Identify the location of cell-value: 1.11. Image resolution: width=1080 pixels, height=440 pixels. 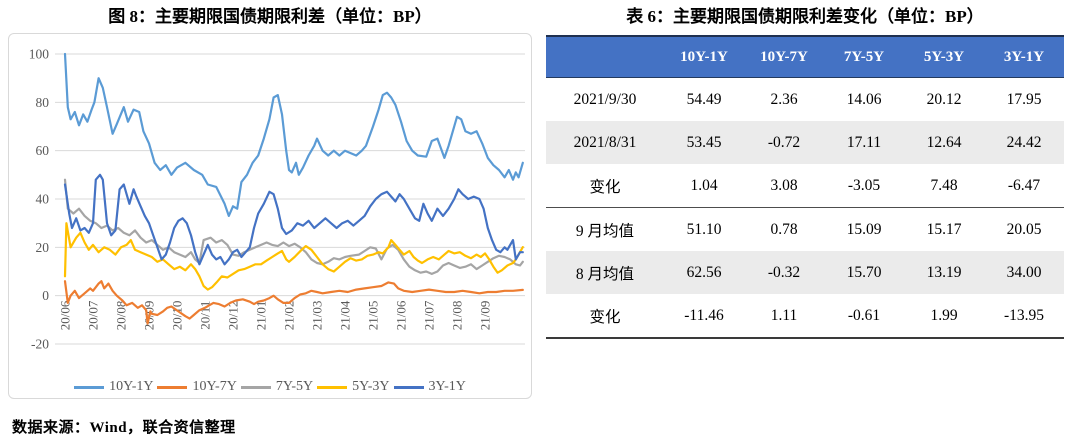
(784, 315).